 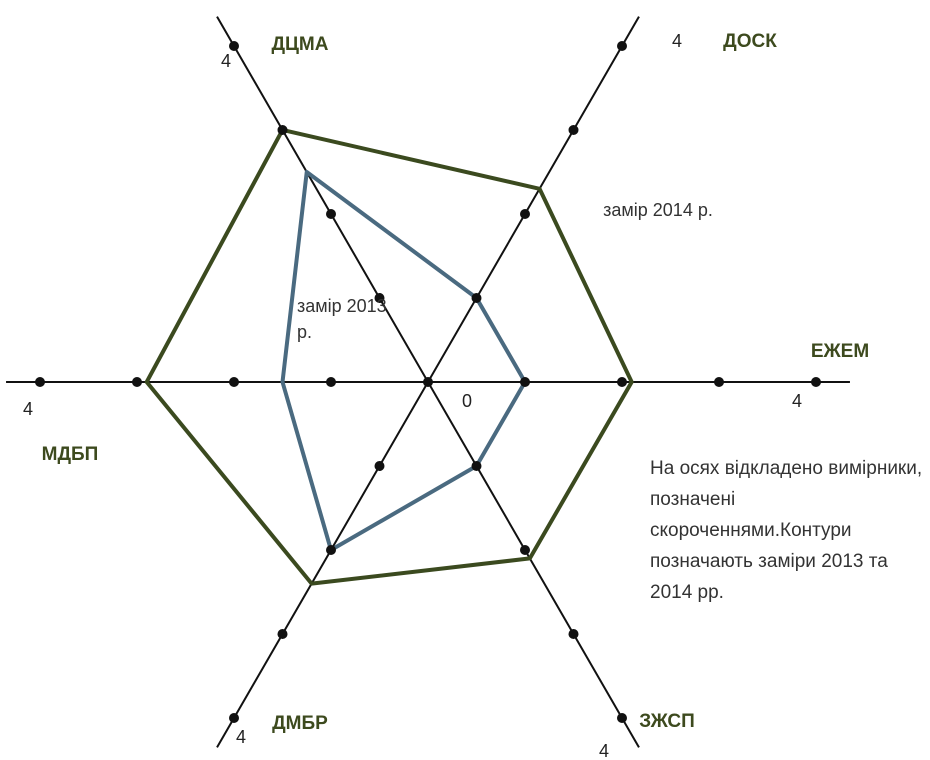 What do you see at coordinates (300, 44) in the screenshot?
I see `axis-label: ДЦМА` at bounding box center [300, 44].